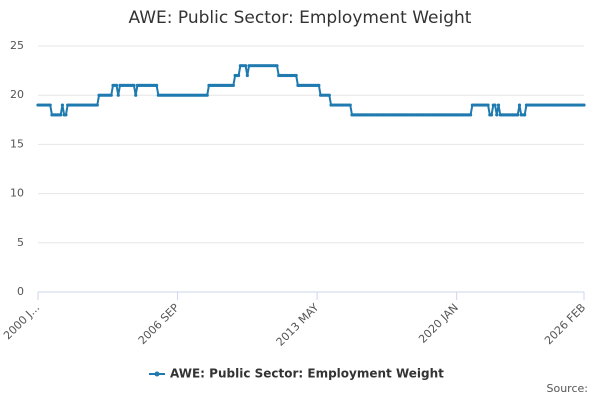  I want to click on source: Source:, so click(568, 388).